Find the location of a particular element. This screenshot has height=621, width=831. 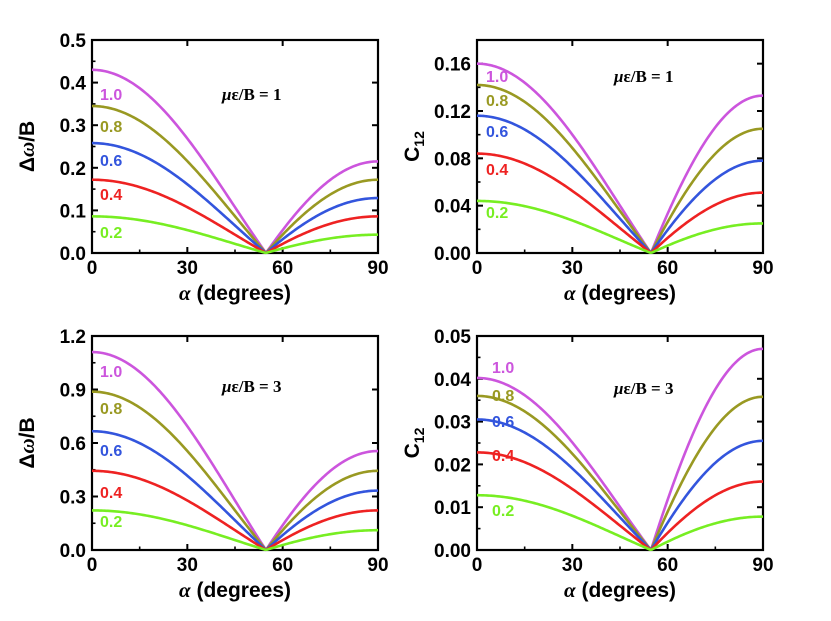

y-tick-label: 0.1 is located at coordinates (73, 211).